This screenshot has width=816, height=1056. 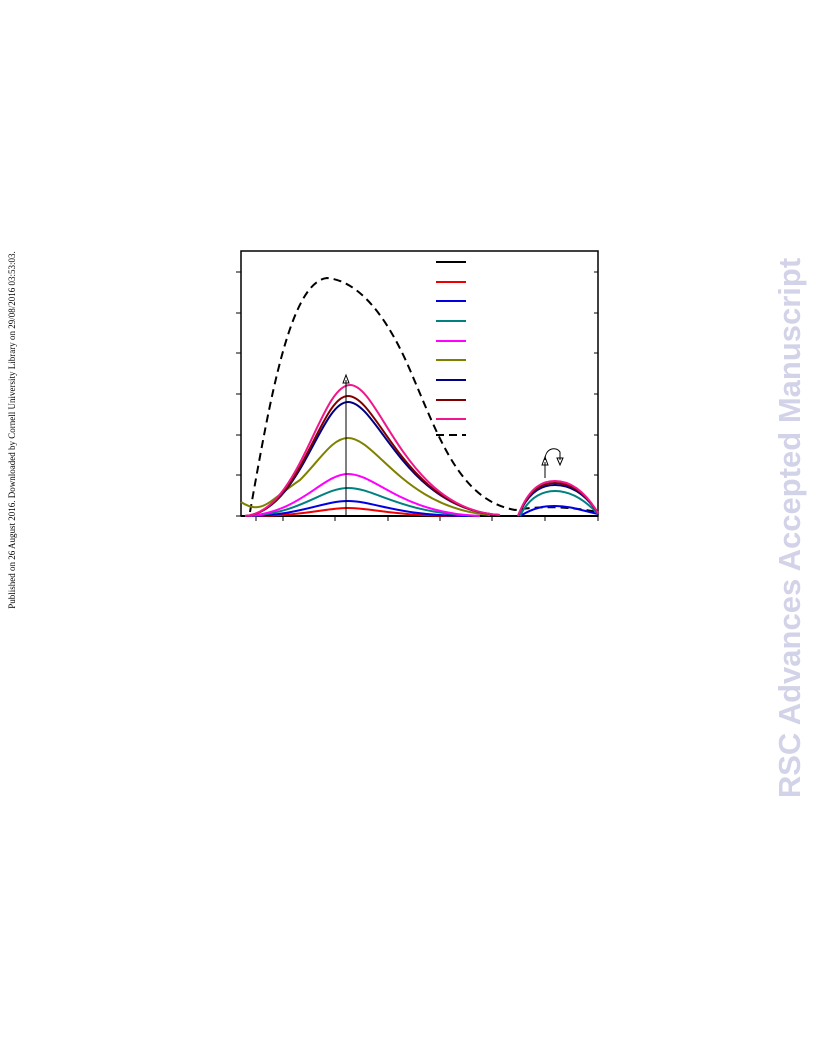 What do you see at coordinates (453, 444) in the screenshot?
I see `arrows` at bounding box center [453, 444].